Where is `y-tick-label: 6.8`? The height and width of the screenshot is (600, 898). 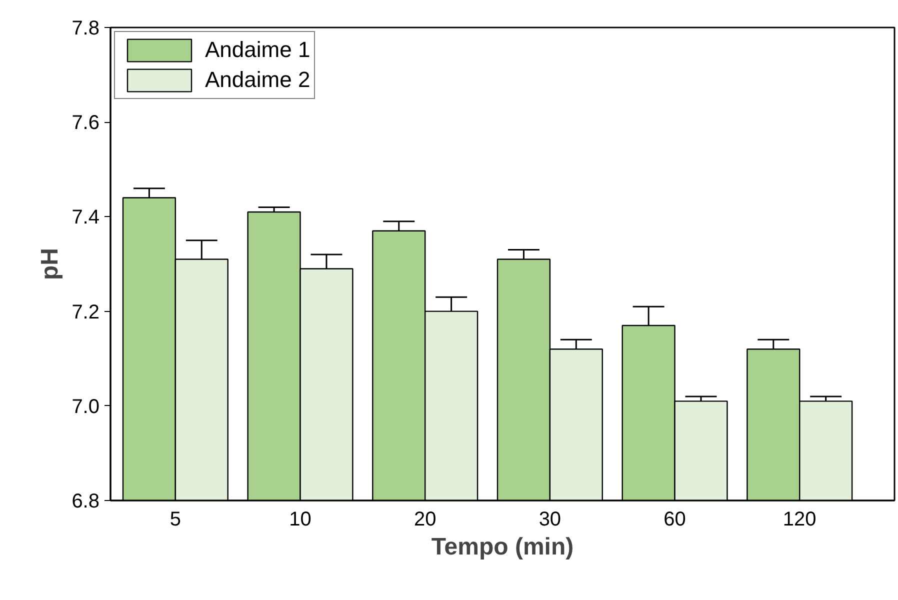
y-tick-label: 6.8 is located at coordinates (86, 501).